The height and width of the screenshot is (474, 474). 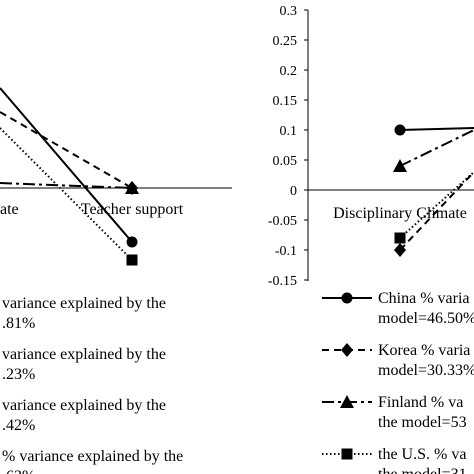 What do you see at coordinates (424, 298) in the screenshot?
I see `legend-text-china-line1: China % varia` at bounding box center [424, 298].